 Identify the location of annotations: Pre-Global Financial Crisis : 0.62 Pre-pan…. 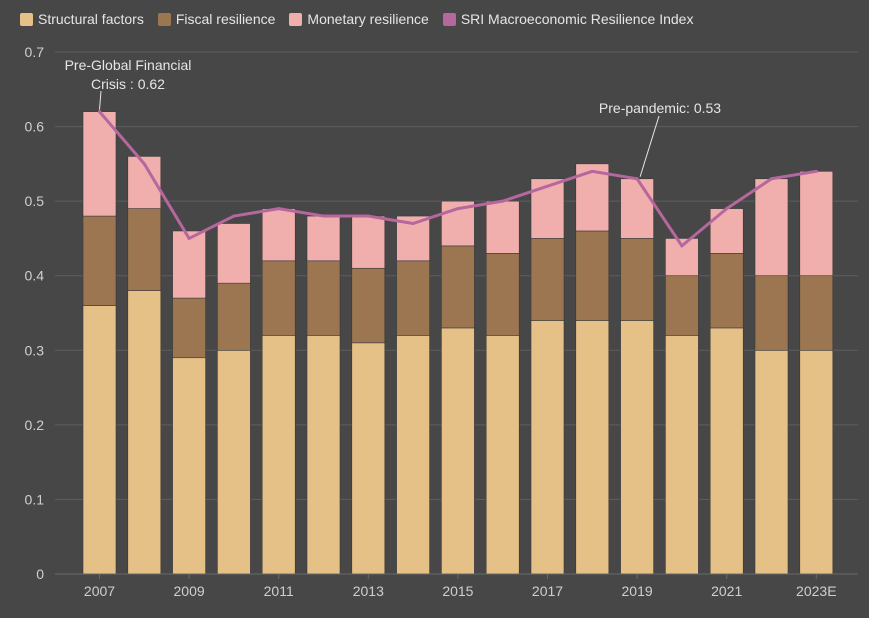
(393, 117).